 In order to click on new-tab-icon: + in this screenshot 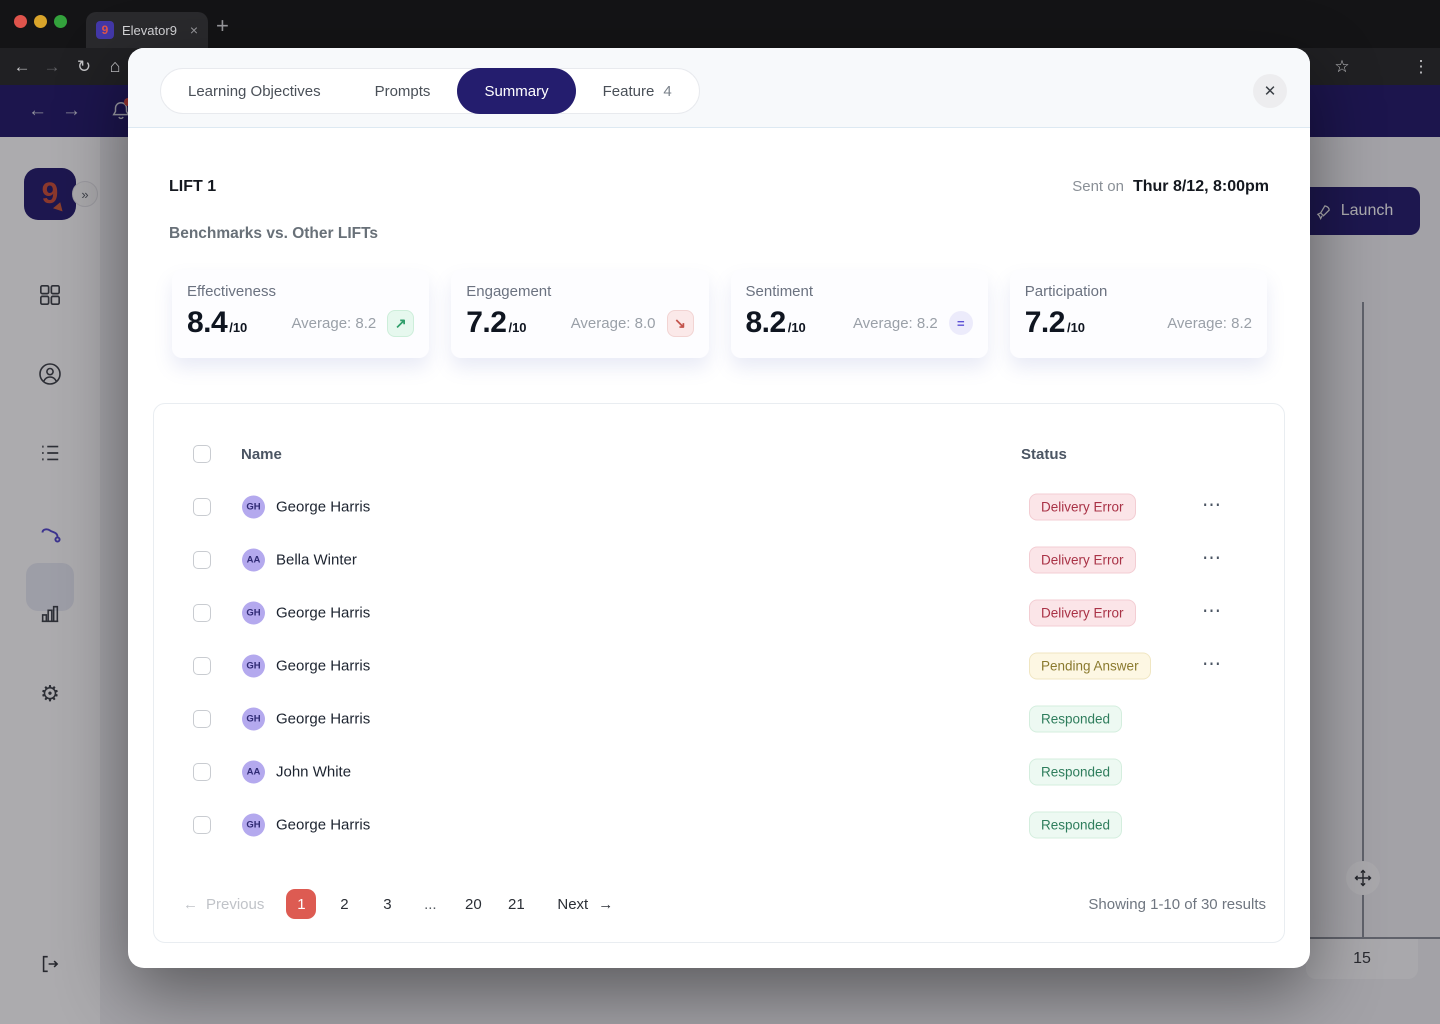, I will do `click(222, 25)`.